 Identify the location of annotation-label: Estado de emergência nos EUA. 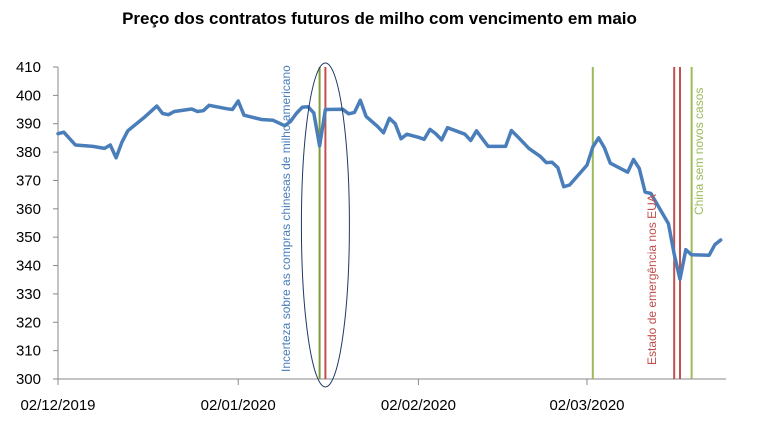
(652, 279).